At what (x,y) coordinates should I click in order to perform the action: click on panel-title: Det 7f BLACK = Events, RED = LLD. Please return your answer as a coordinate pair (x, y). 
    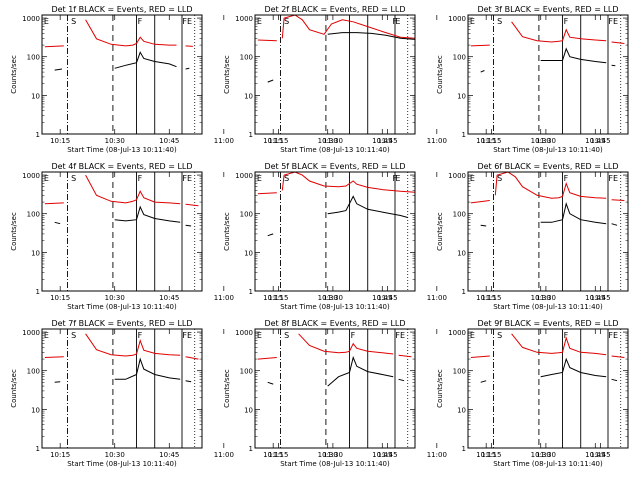
    Looking at the image, I should click on (121, 323).